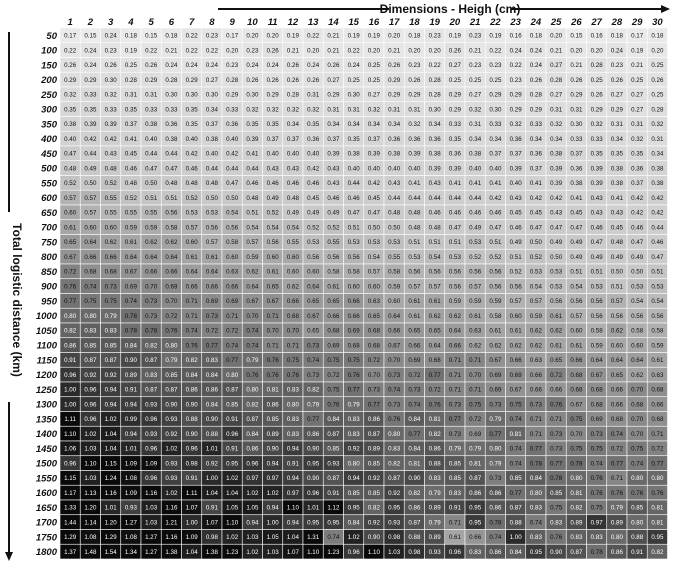  What do you see at coordinates (131, 390) in the screenshot?
I see `heatmap-cell-label: 0.91` at bounding box center [131, 390].